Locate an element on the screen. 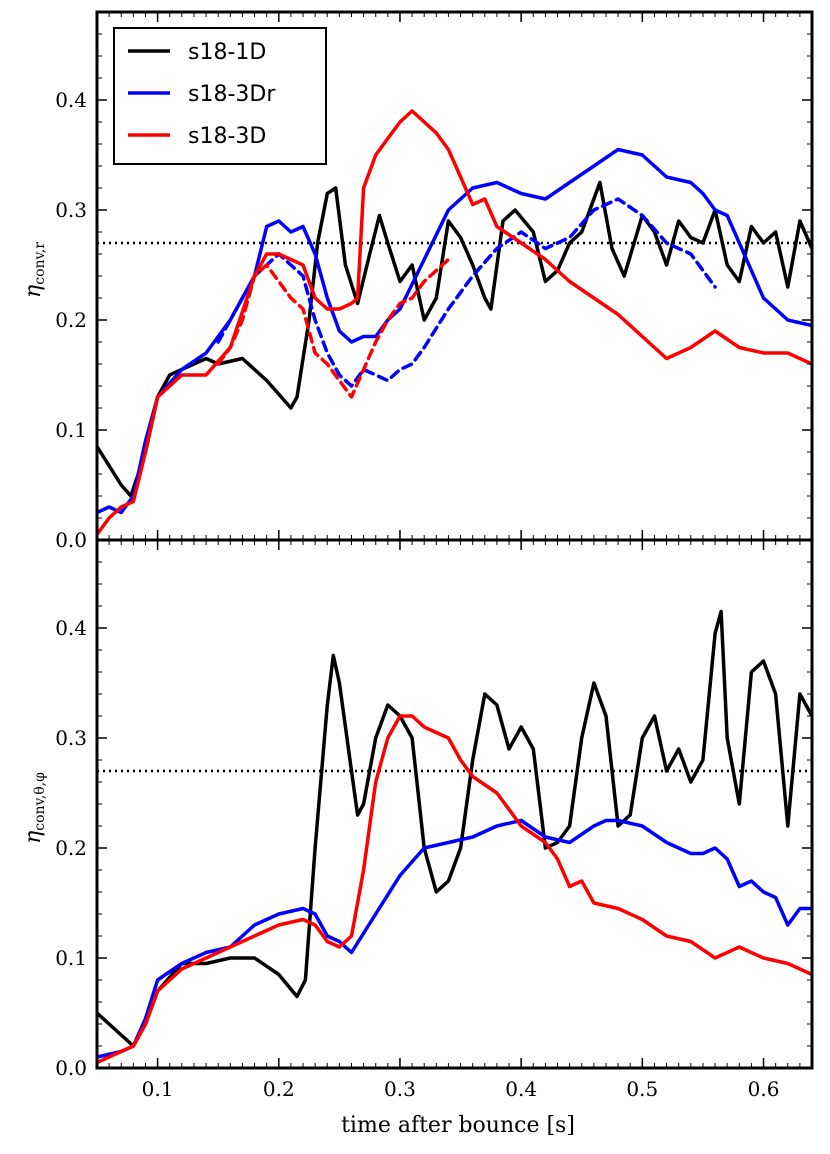 Image resolution: width=830 pixels, height=1154 pixels. x-tick-label: 0.5 is located at coordinates (642, 1089).